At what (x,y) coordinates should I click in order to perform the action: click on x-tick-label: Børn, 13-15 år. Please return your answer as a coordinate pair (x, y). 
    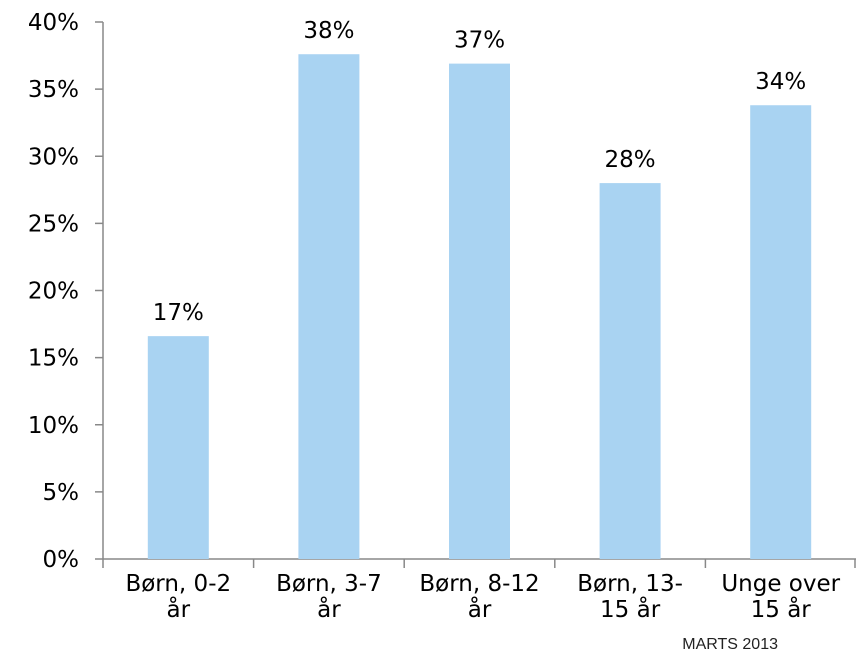
    Looking at the image, I should click on (630, 597).